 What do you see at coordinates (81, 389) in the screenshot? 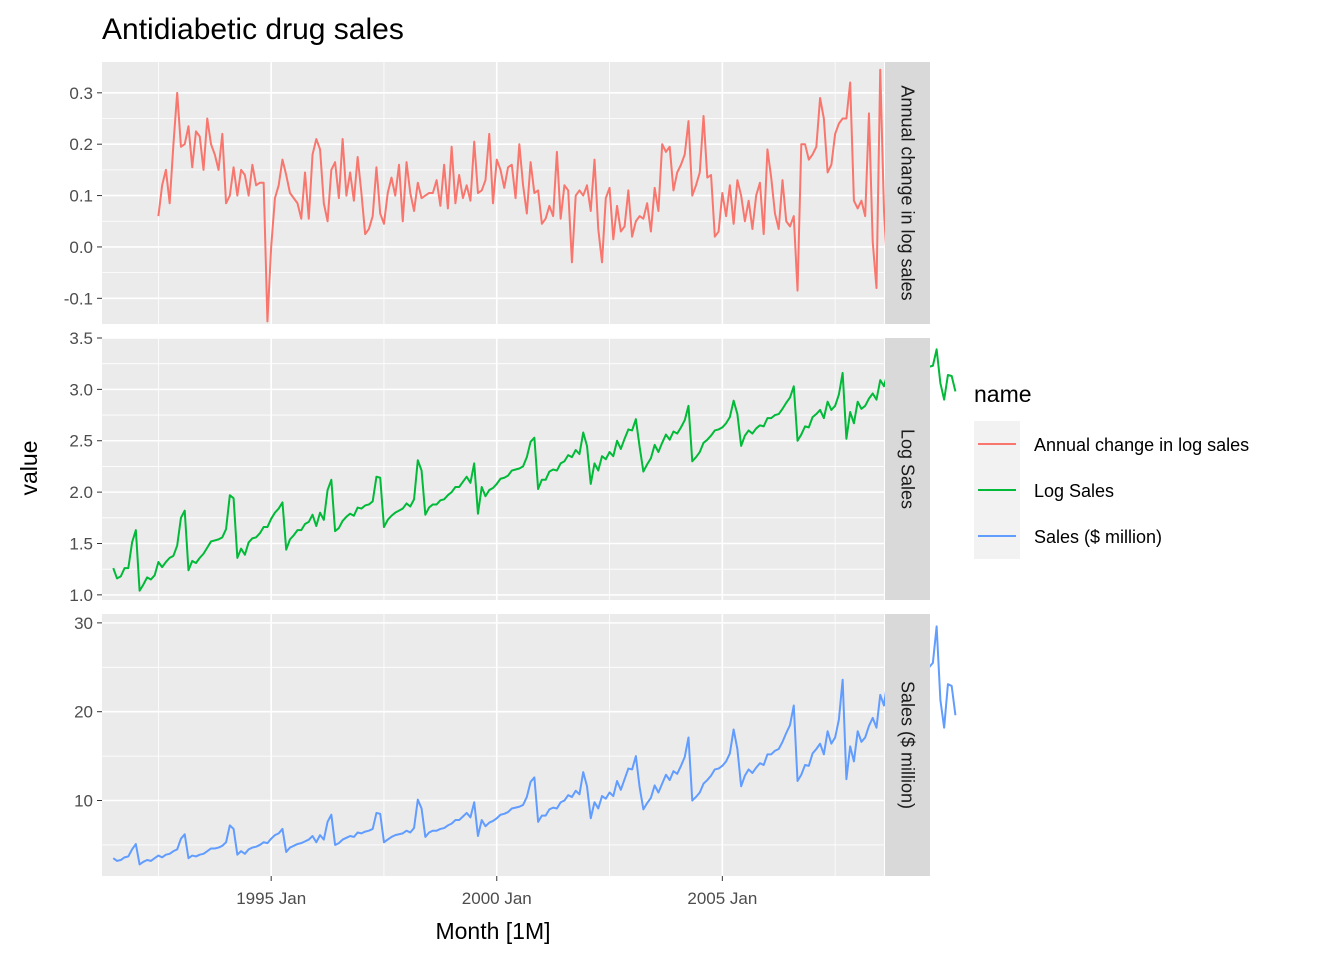
I see `y-tick-label: 3.0` at bounding box center [81, 389].